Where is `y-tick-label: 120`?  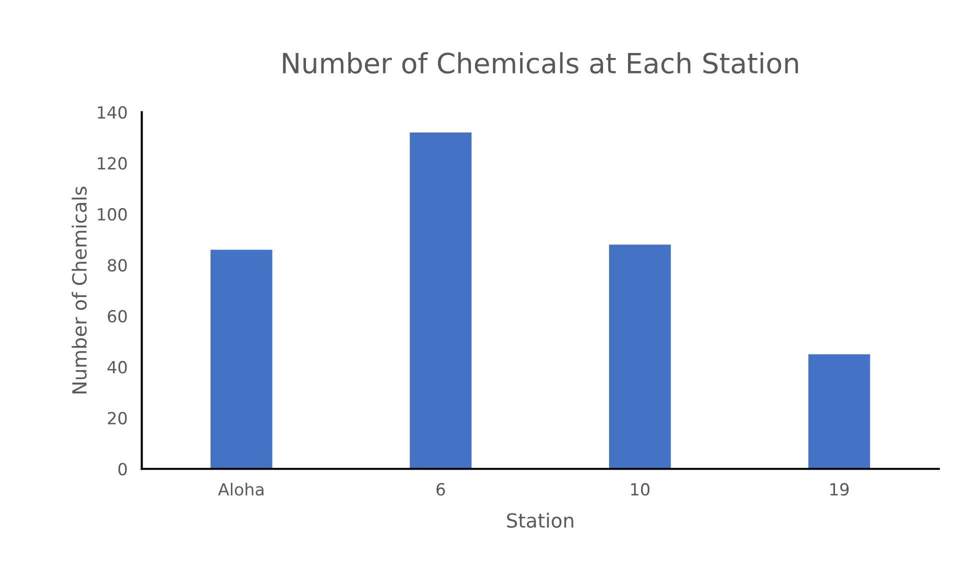
y-tick-label: 120 is located at coordinates (112, 163).